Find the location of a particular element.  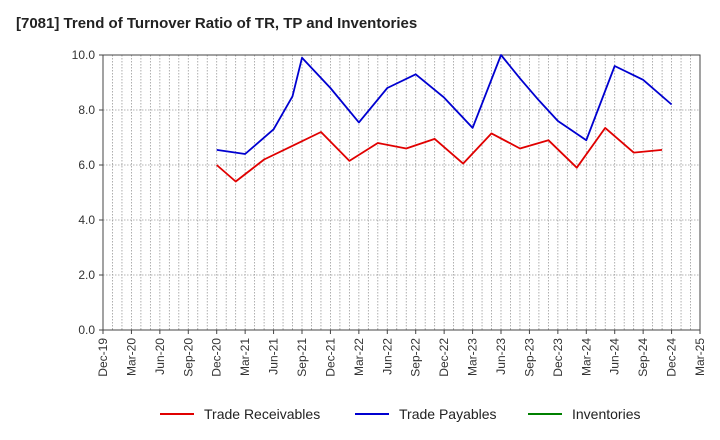

x-tick-label: Sep-22 is located at coordinates (416, 357).